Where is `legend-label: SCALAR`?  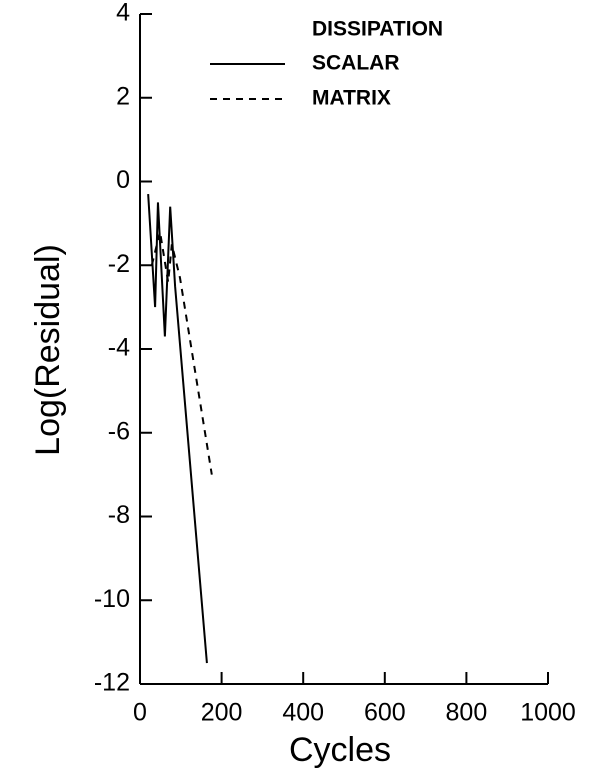 legend-label: SCALAR is located at coordinates (356, 63).